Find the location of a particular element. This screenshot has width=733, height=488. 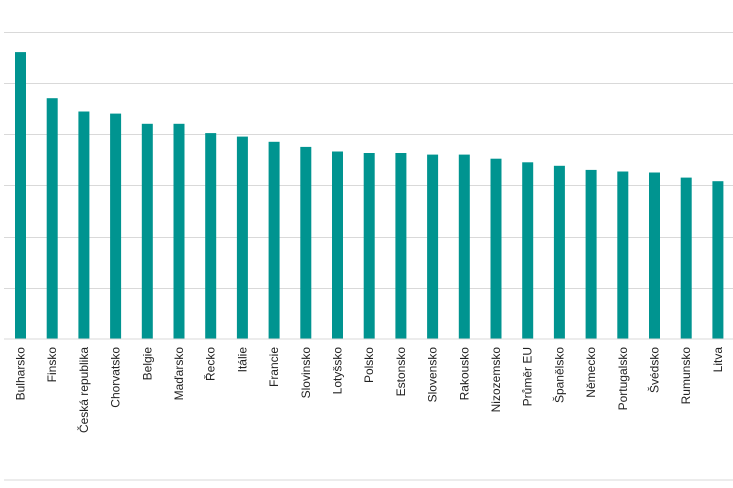

category-tick-label: Rumunsko is located at coordinates (686, 376).